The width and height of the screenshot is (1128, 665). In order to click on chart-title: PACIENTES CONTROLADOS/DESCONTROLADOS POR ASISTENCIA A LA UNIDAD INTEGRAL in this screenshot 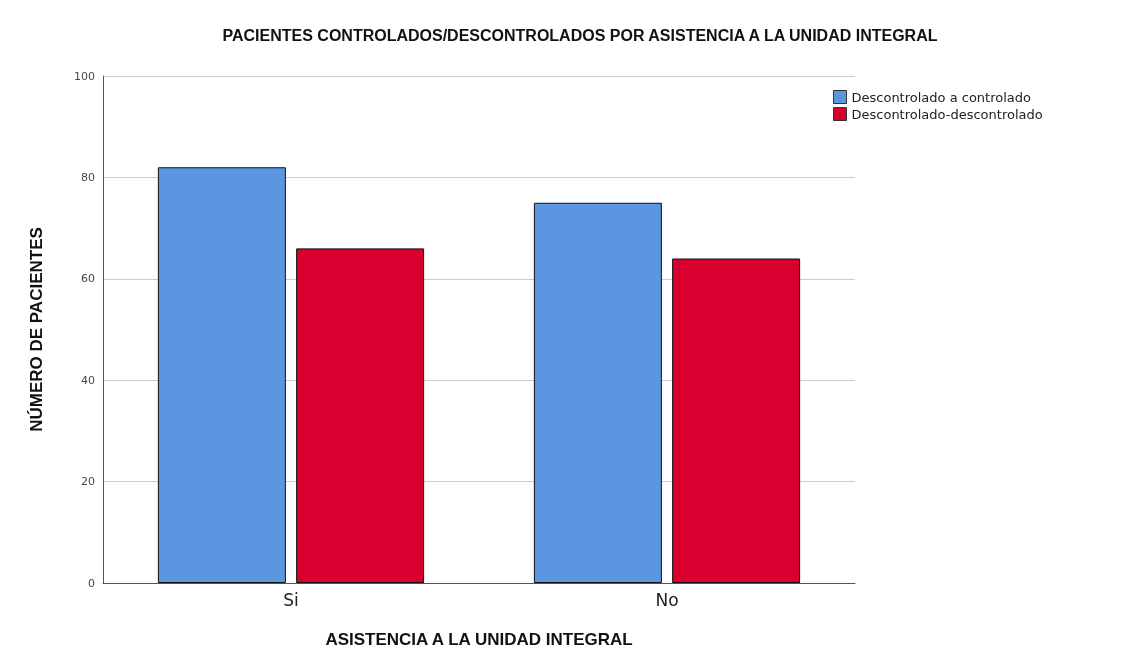, I will do `click(580, 35)`.